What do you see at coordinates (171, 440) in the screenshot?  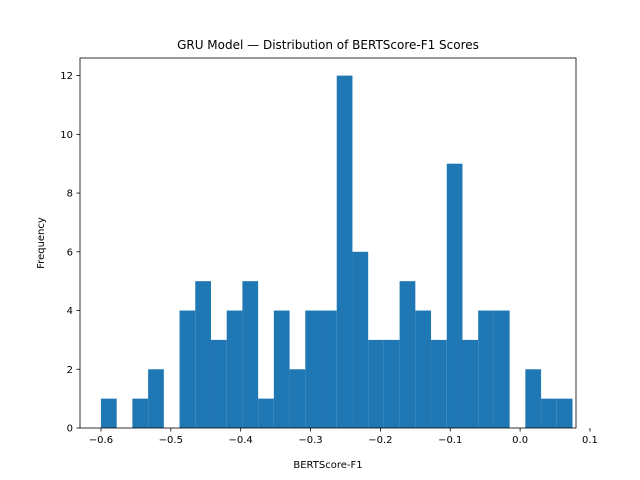 I see `x-tick-label: −0.5` at bounding box center [171, 440].